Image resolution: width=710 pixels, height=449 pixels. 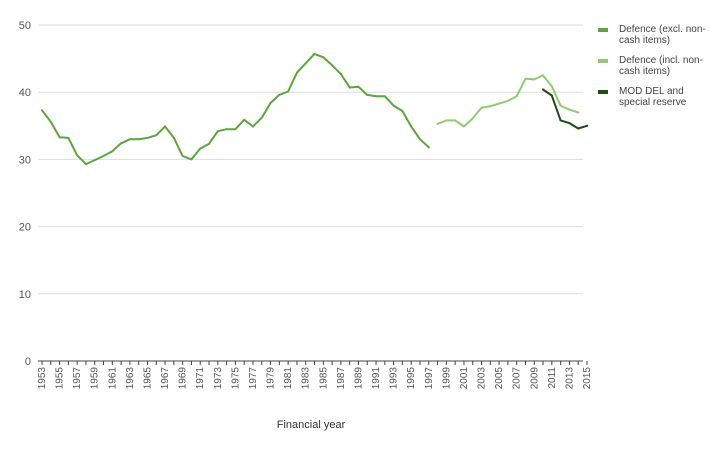 I want to click on x-axis-label: Financial year, so click(x=311, y=425).